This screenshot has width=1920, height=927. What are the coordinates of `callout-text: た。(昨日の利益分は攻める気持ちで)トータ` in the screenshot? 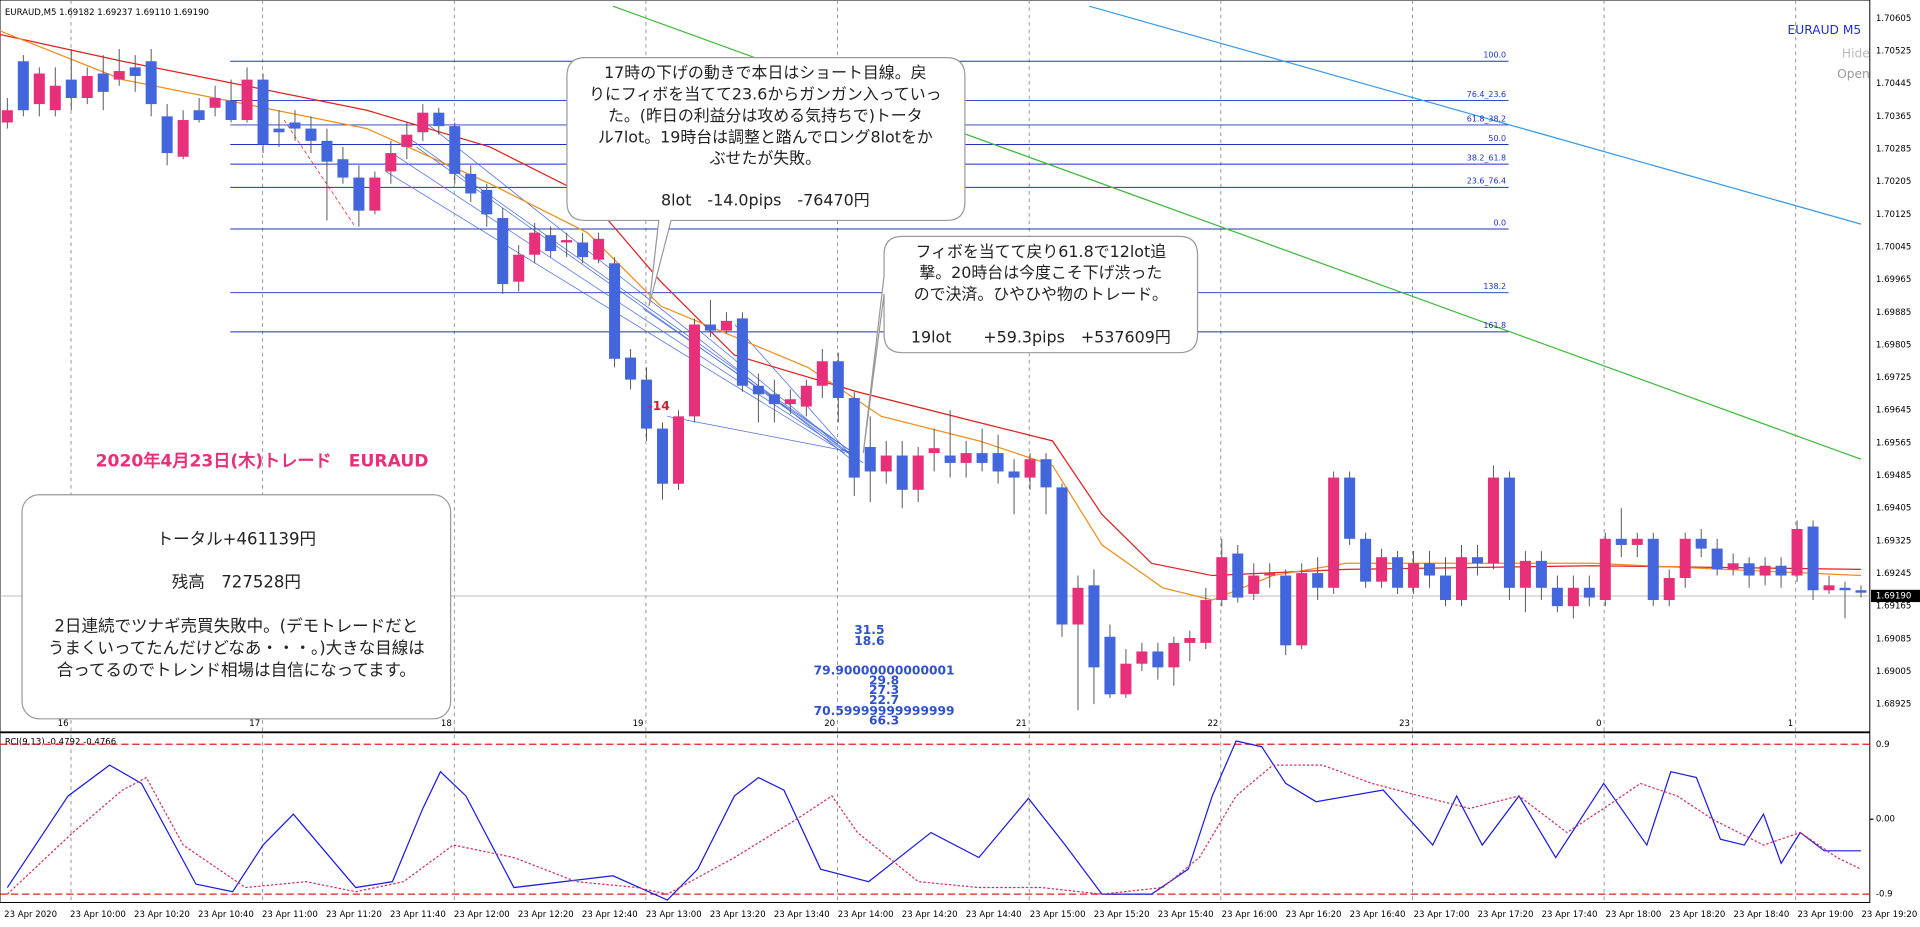 It's located at (765, 115).